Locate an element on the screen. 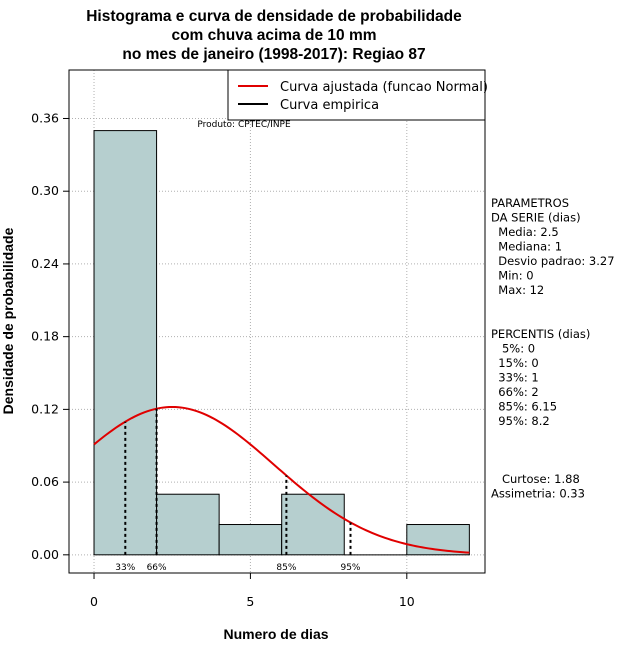 This screenshot has height=660, width=640. percentis-line: 85%: 6.15 is located at coordinates (524, 407).